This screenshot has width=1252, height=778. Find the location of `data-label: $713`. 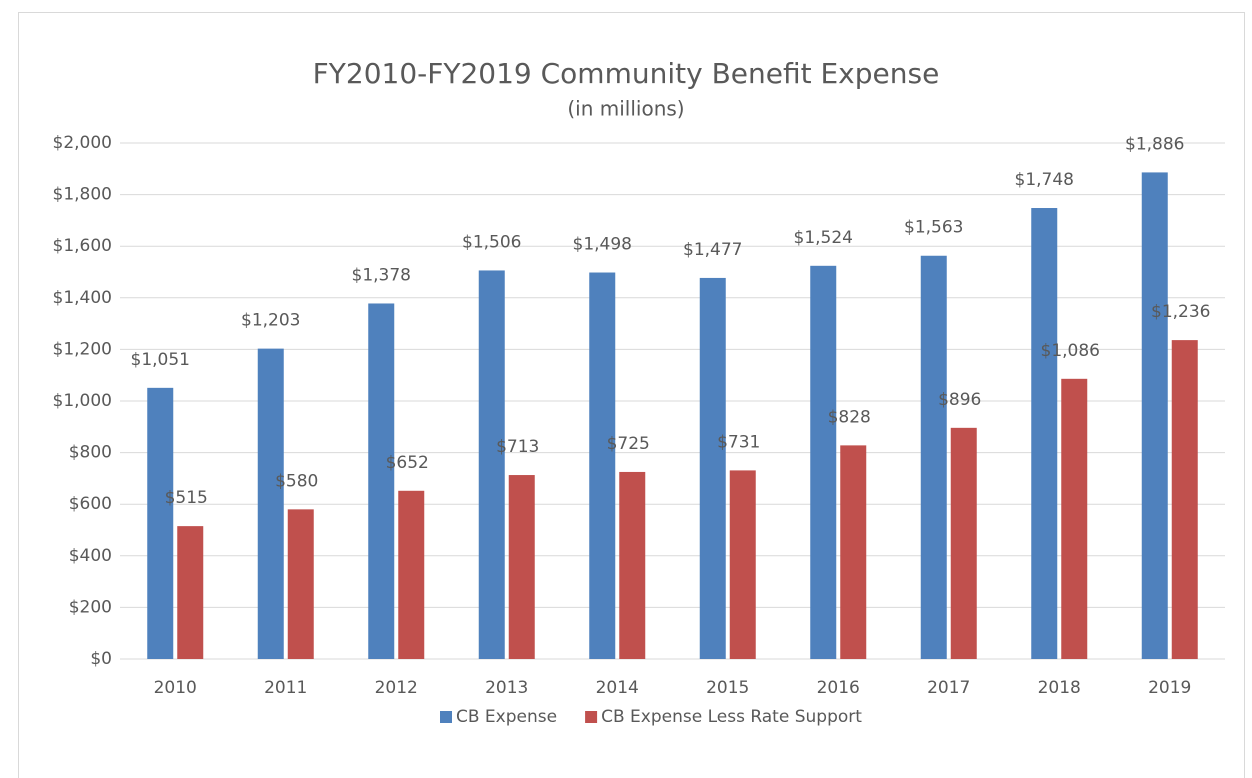

data-label: $713 is located at coordinates (517, 447).